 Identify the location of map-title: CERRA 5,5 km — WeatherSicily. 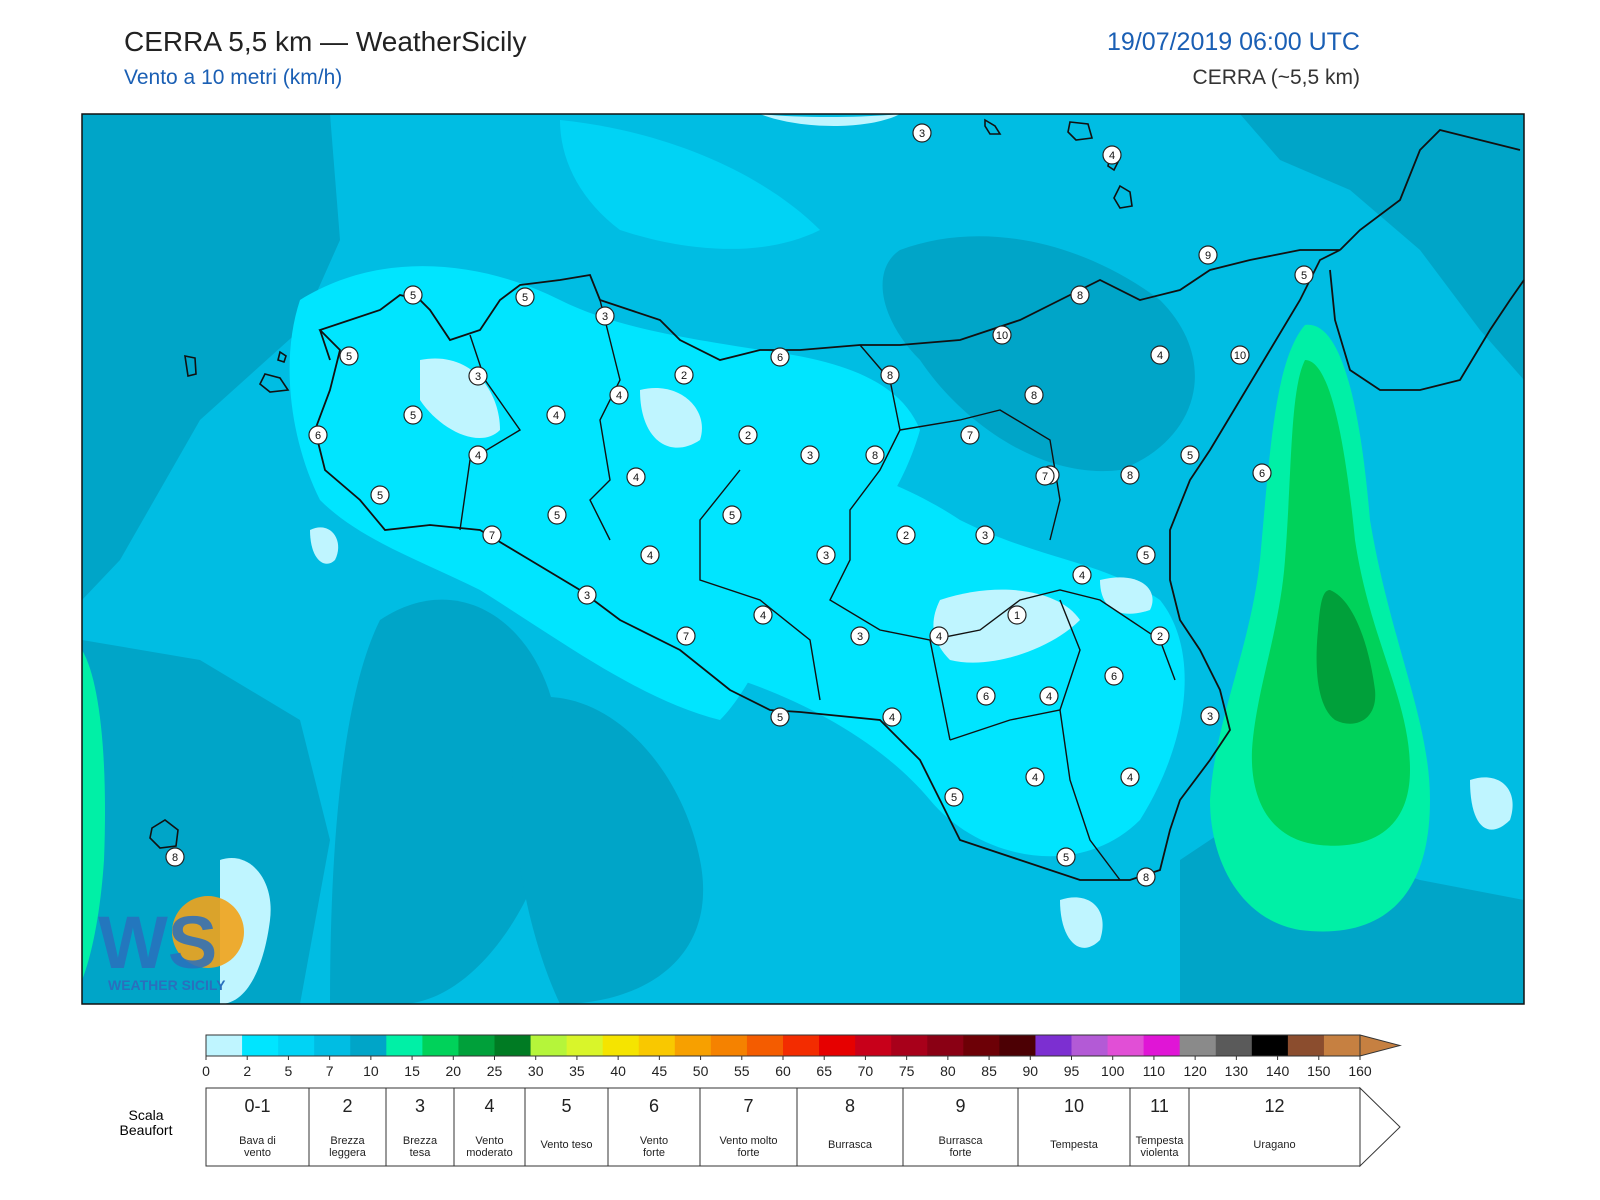
(325, 41).